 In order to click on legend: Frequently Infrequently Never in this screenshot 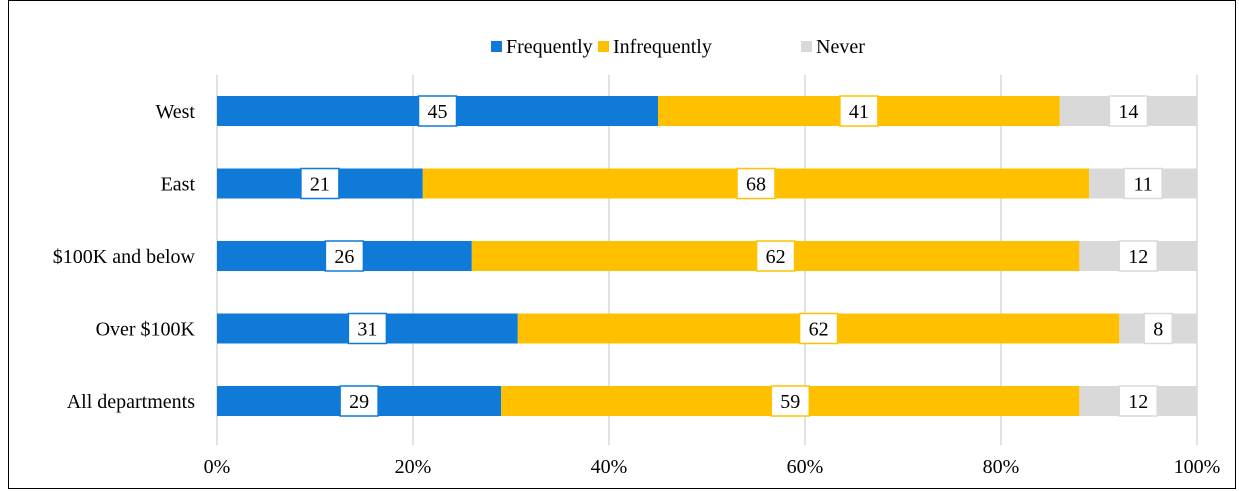, I will do `click(678, 47)`.